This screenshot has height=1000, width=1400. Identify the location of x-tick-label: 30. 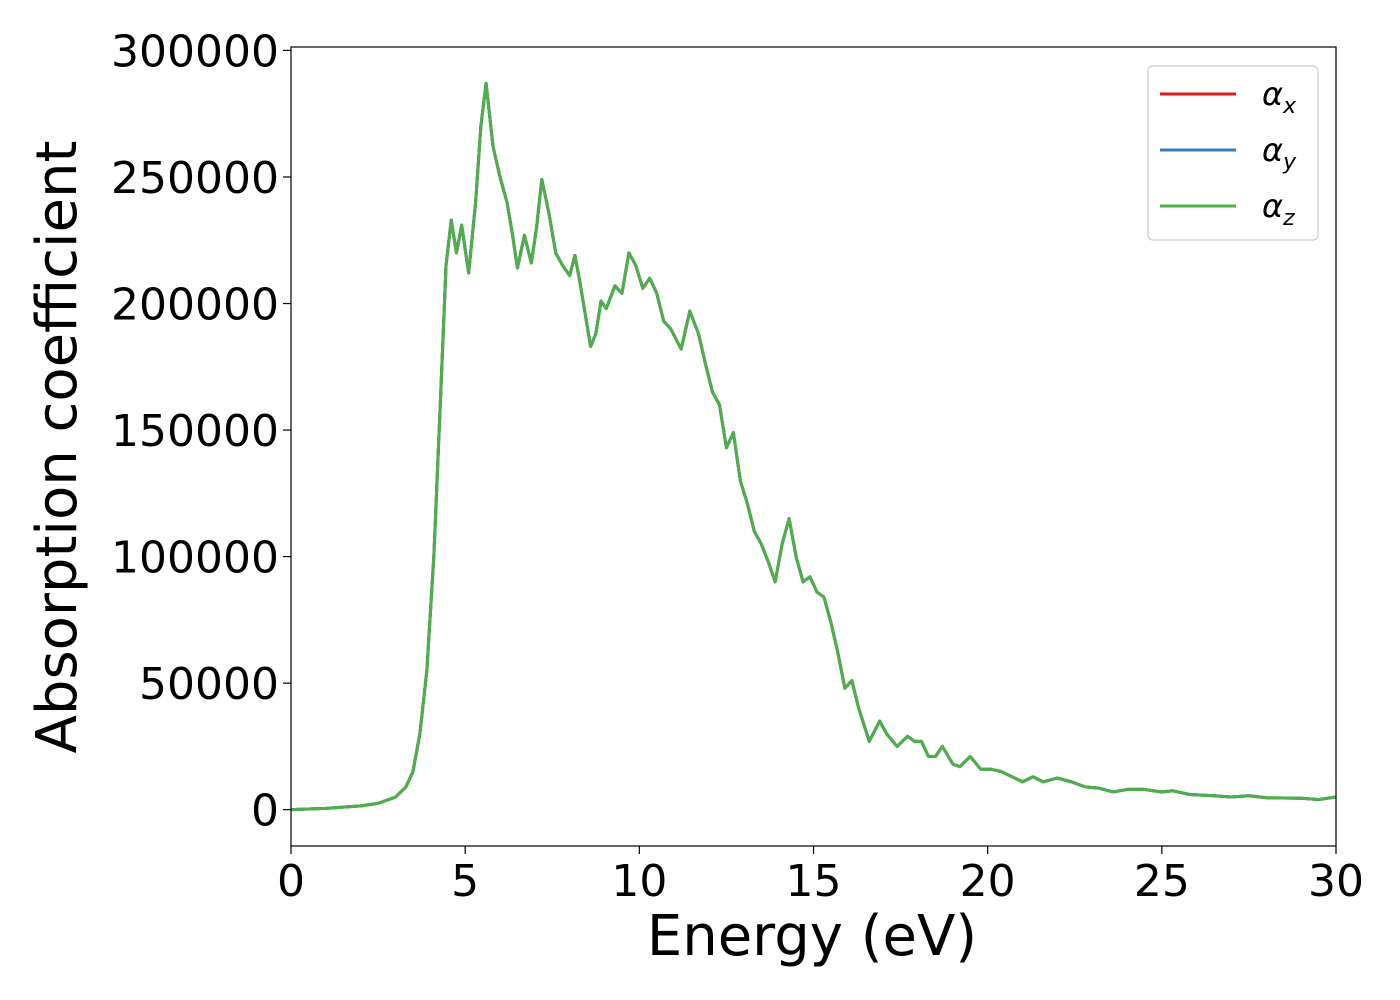
(1336, 881).